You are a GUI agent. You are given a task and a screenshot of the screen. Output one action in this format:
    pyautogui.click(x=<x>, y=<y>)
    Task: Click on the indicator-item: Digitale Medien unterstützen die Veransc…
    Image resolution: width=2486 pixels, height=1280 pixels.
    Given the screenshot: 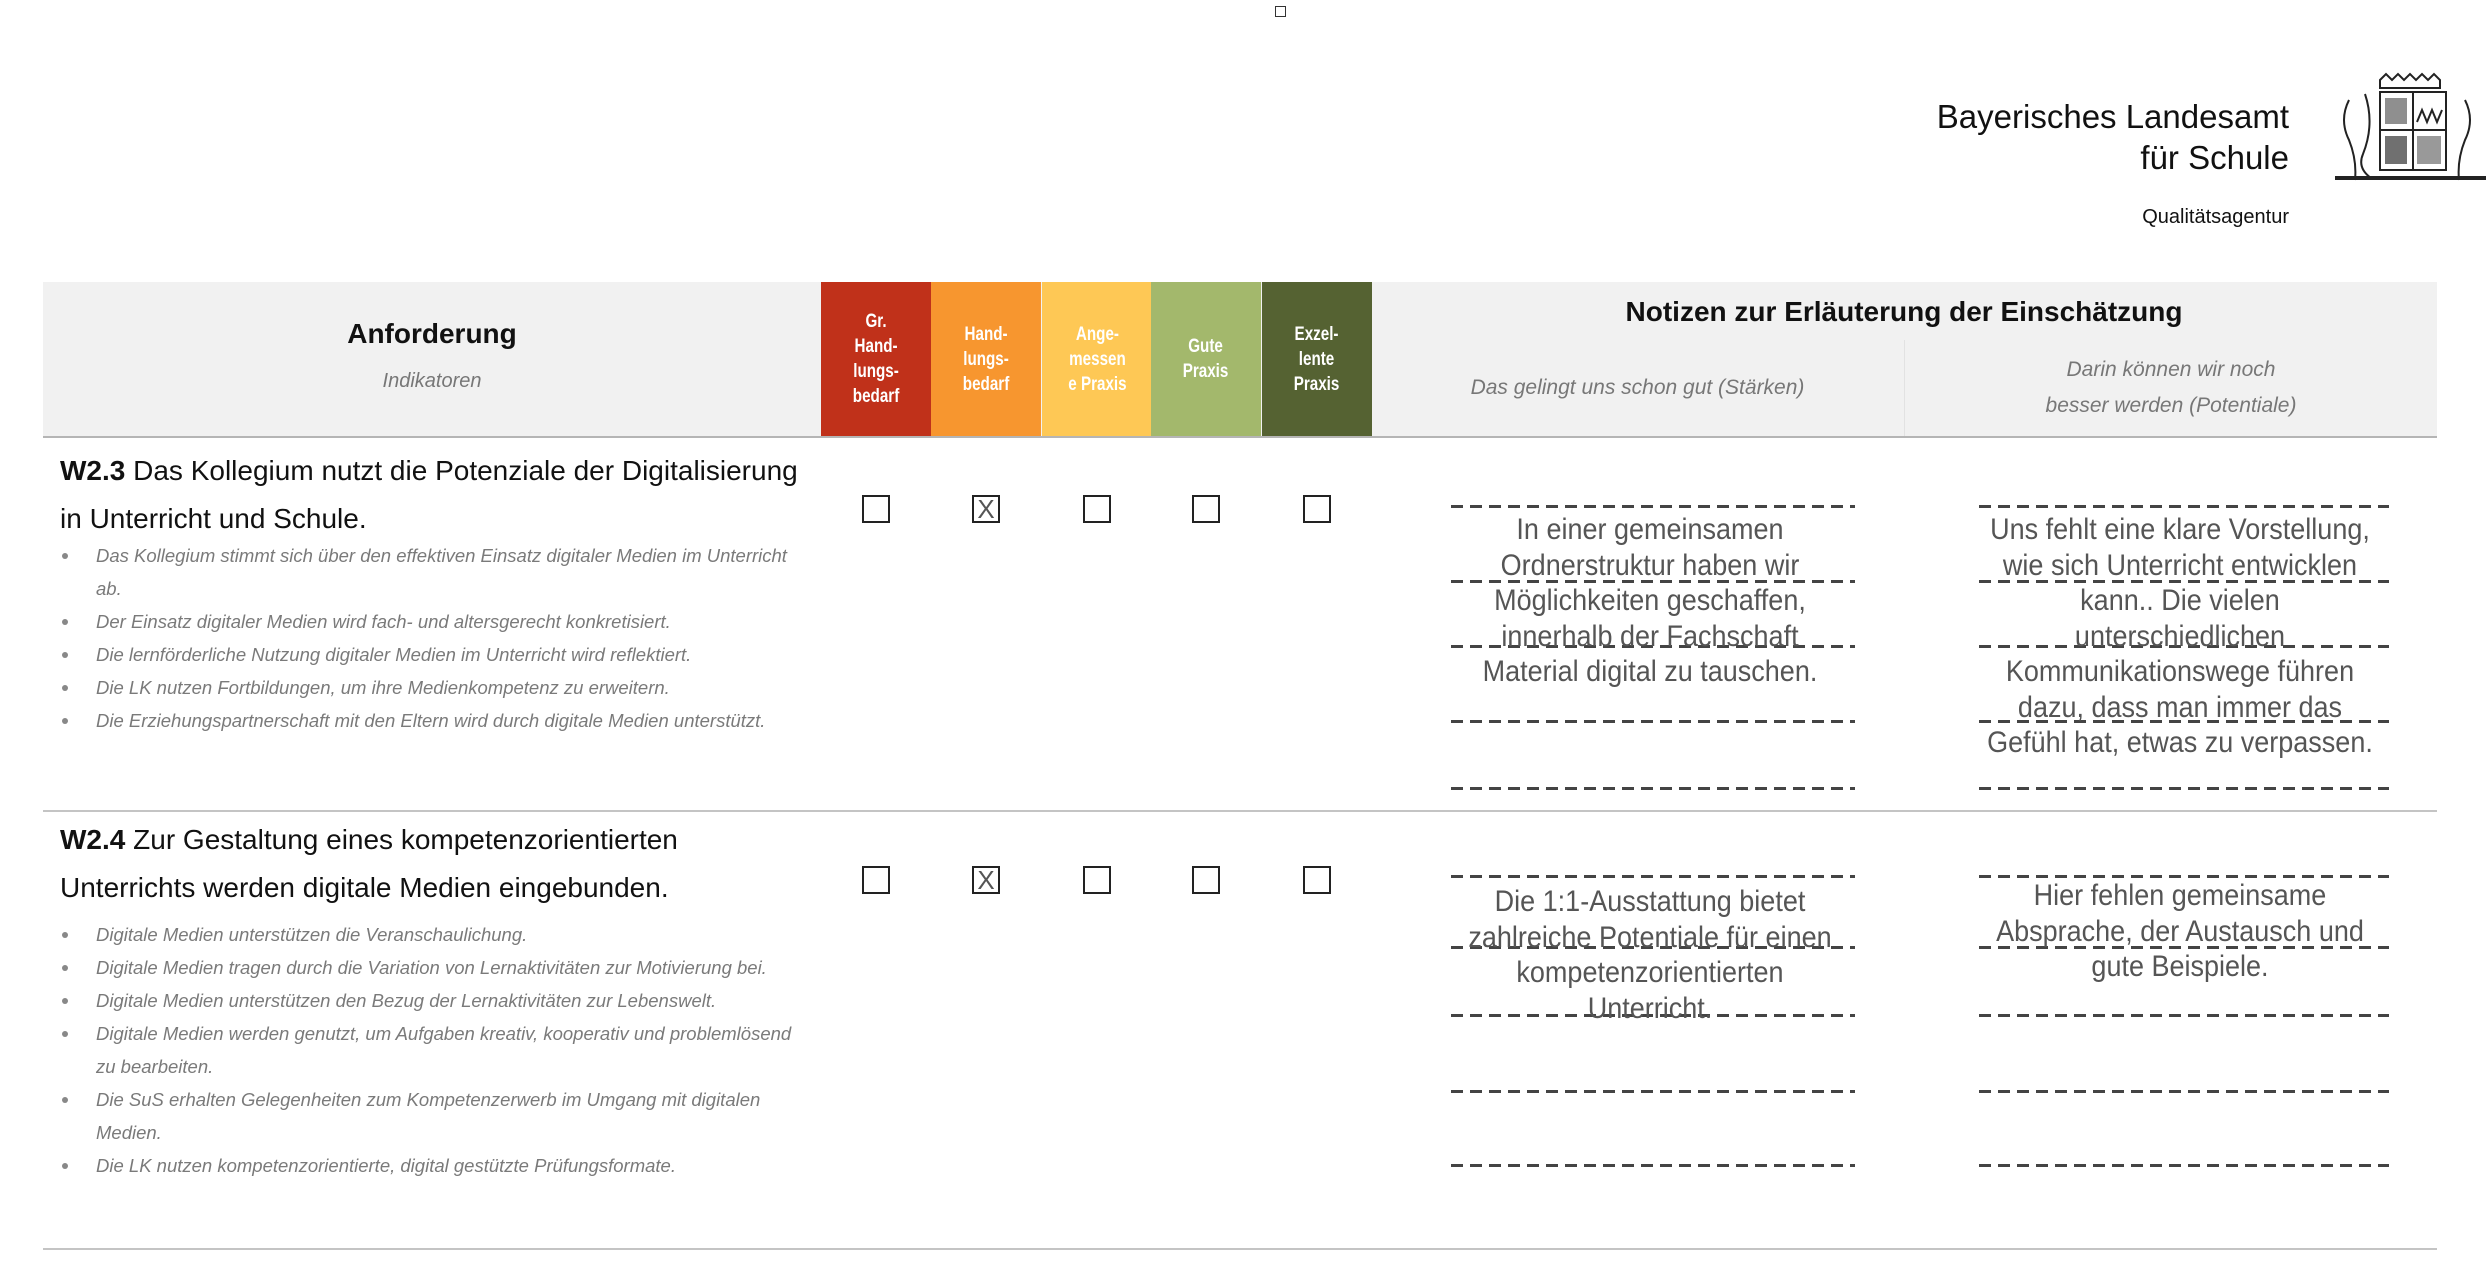 What is the action you would take?
    pyautogui.click(x=430, y=934)
    